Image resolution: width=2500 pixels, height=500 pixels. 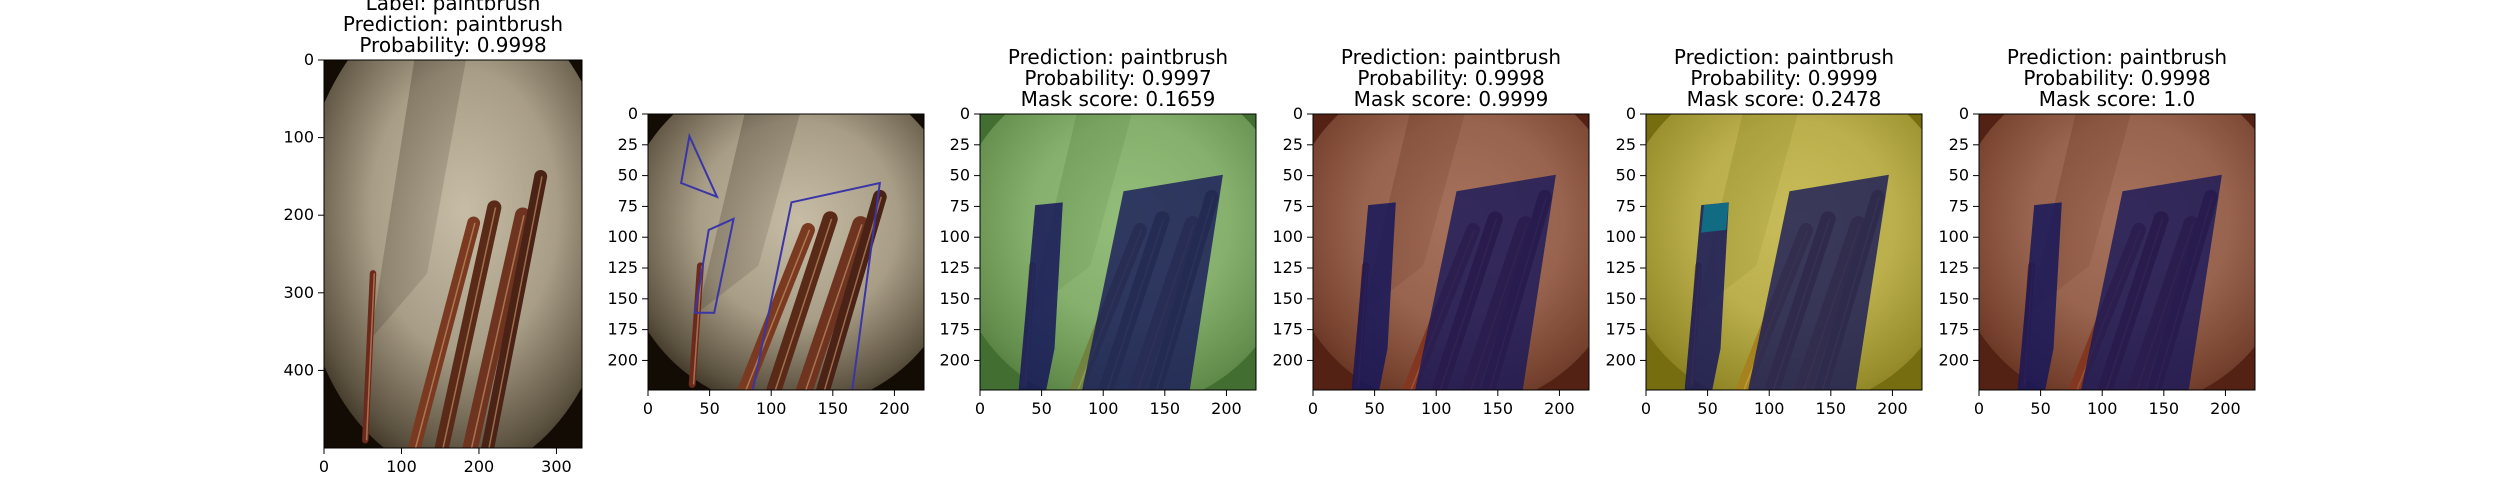 I want to click on panel-title-line: Probability: 0.9997, so click(x=1117, y=78).